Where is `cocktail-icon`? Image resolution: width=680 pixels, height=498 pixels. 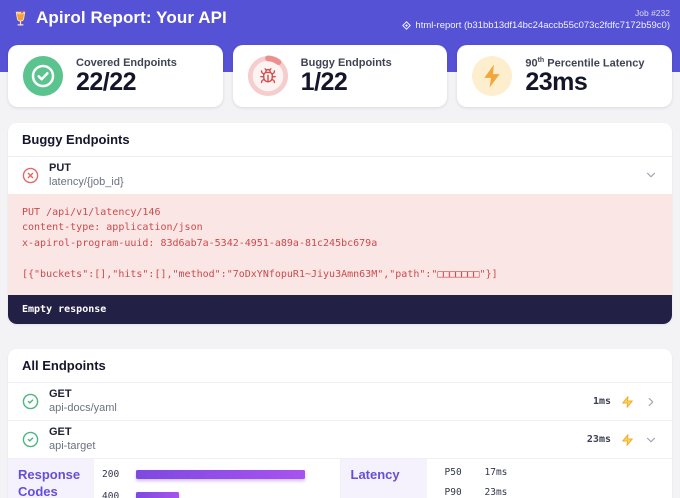 cocktail-icon is located at coordinates (20, 17).